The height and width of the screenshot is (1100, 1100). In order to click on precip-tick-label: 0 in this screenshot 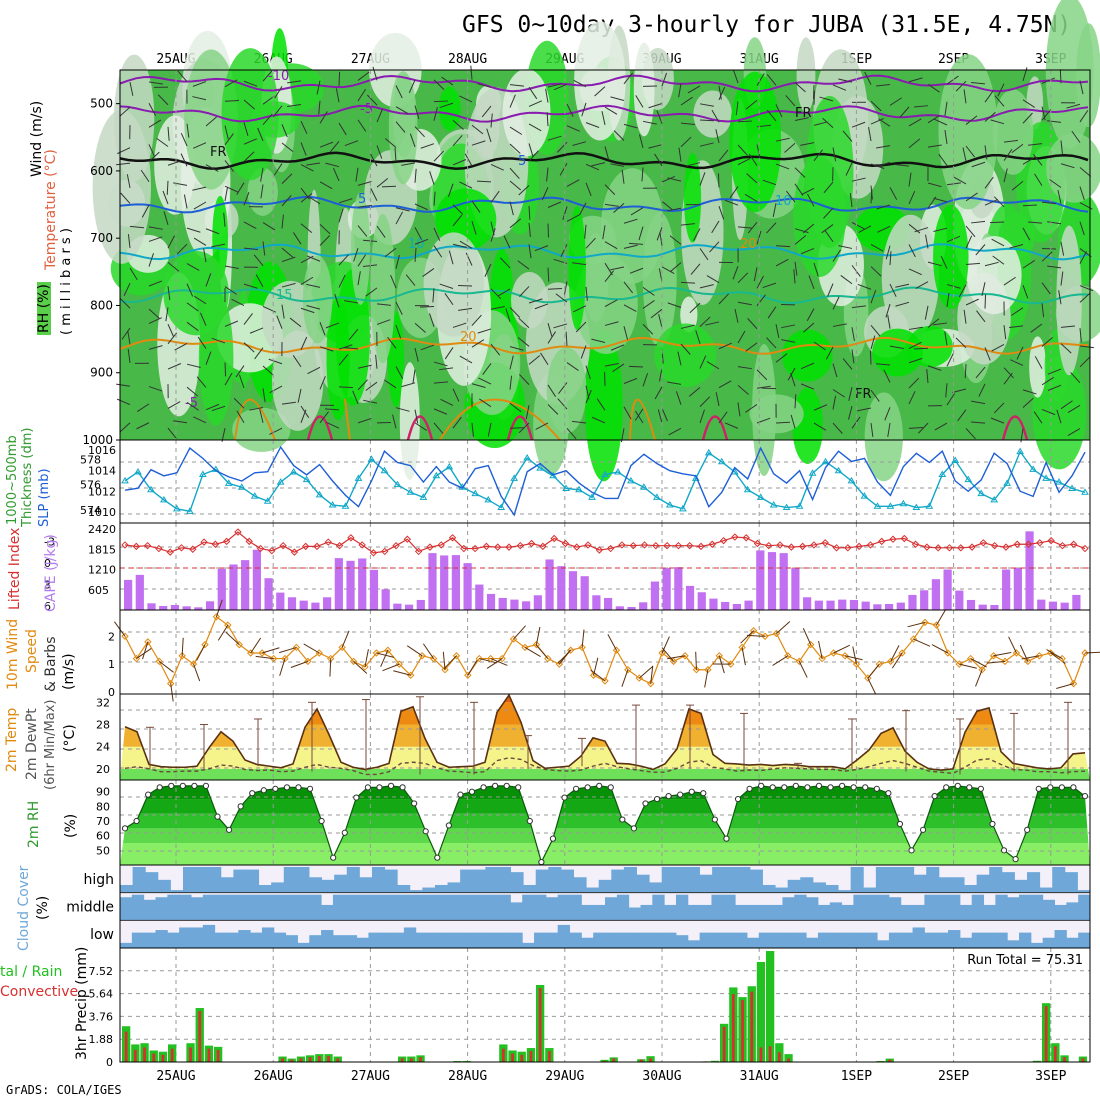, I will do `click(109, 1062)`.